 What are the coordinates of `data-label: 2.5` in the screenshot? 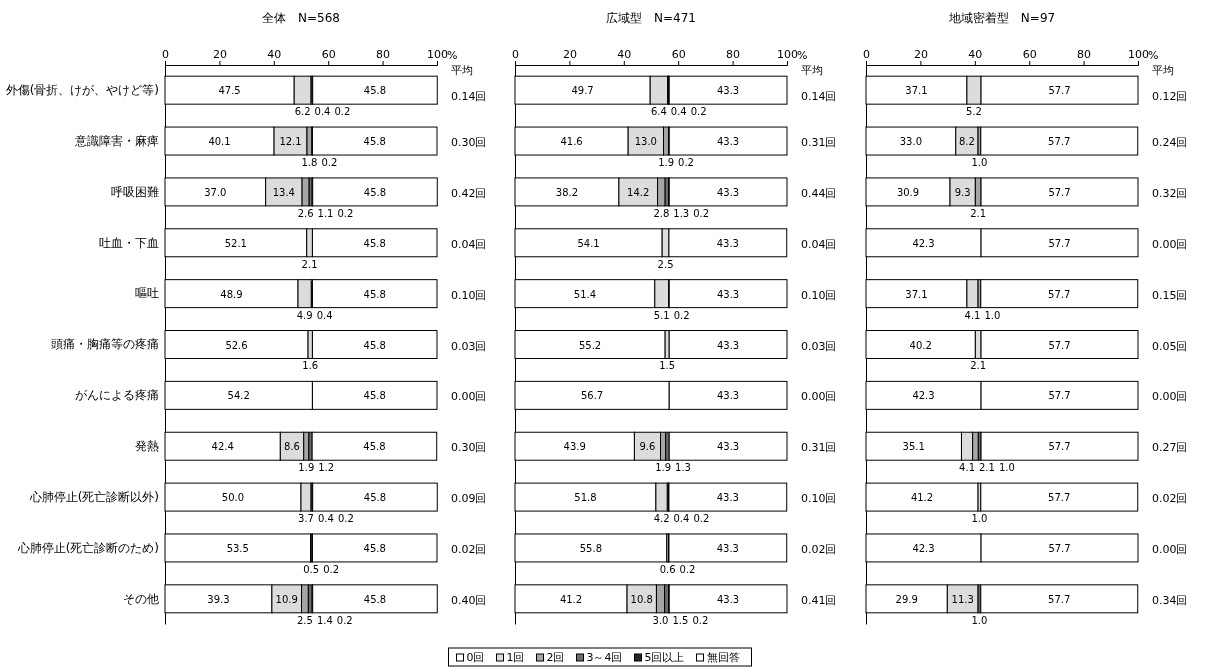 It's located at (665, 264).